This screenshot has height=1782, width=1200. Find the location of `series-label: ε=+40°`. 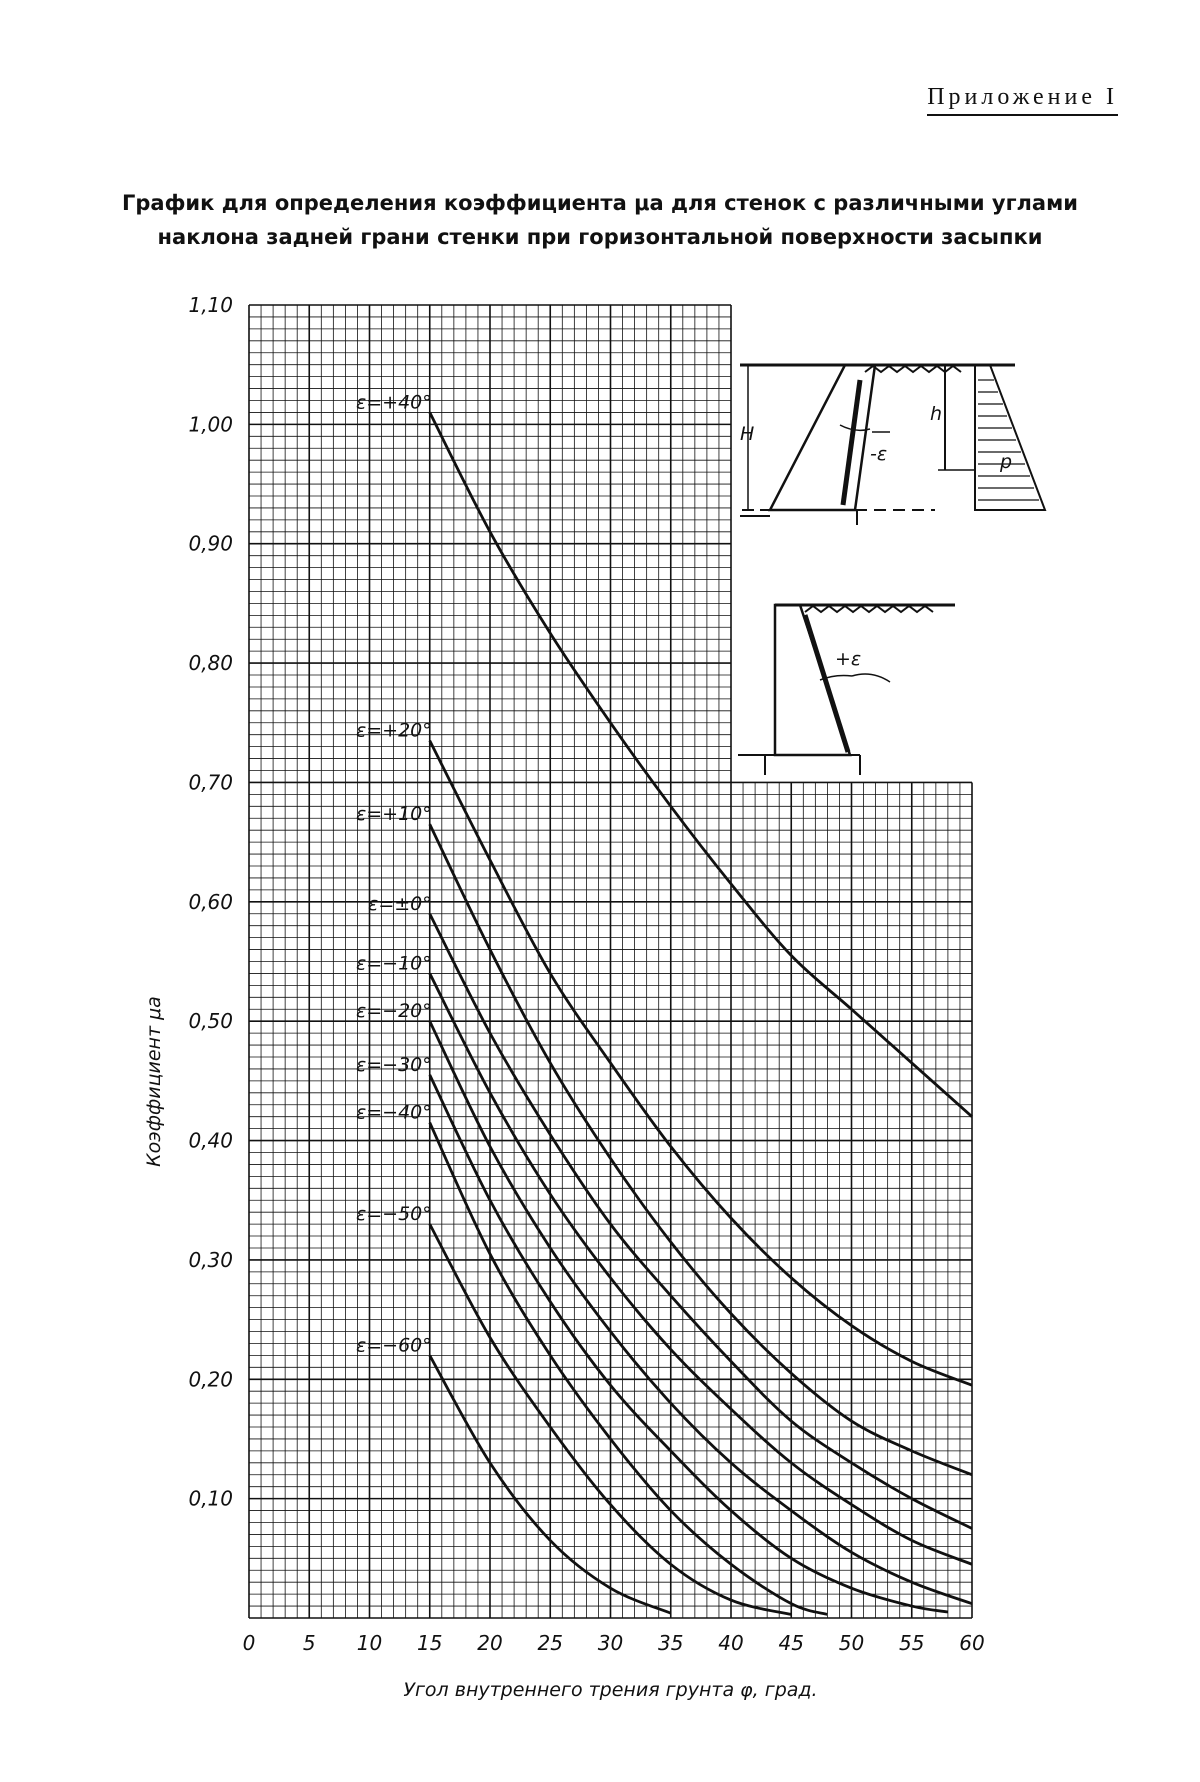

series-label: ε=+40° is located at coordinates (394, 402).